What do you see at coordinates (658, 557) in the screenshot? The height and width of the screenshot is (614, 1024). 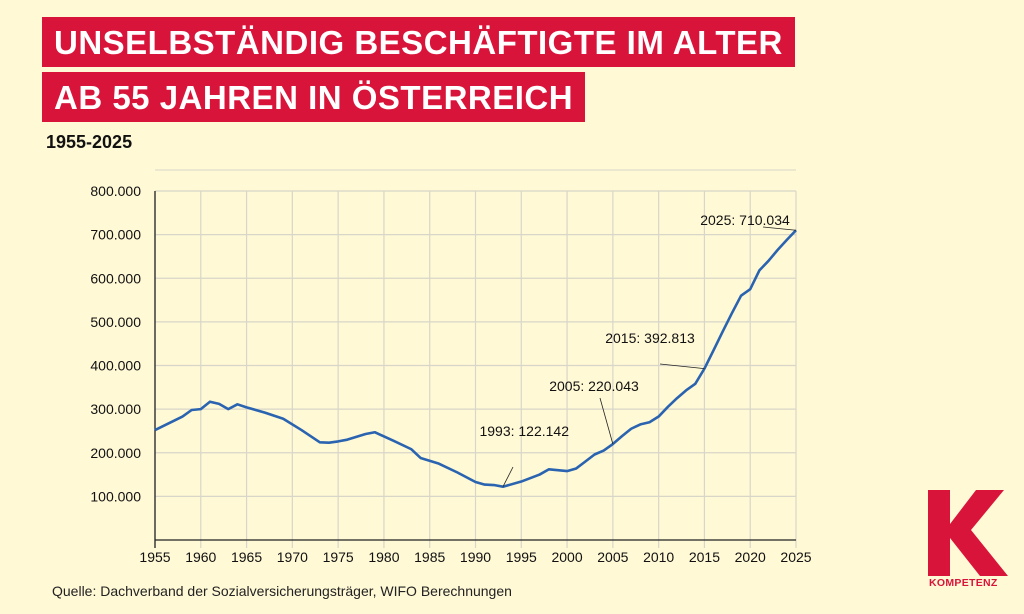 I see `x-tick-label: 2010` at bounding box center [658, 557].